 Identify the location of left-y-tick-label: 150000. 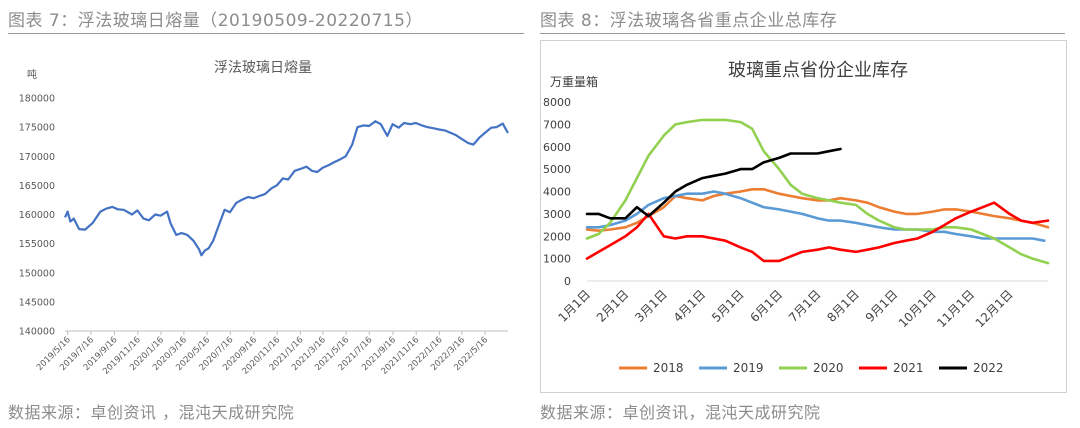
(37, 273).